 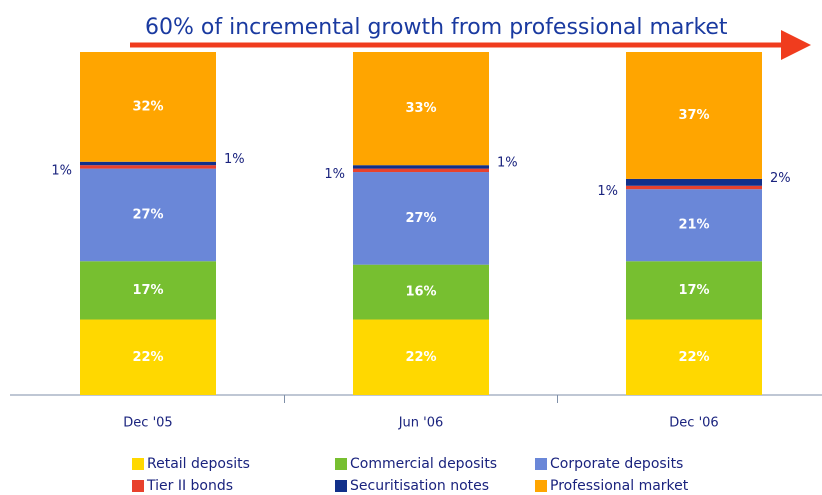 I want to click on x-tick-label: Dec '05, so click(x=147, y=423).